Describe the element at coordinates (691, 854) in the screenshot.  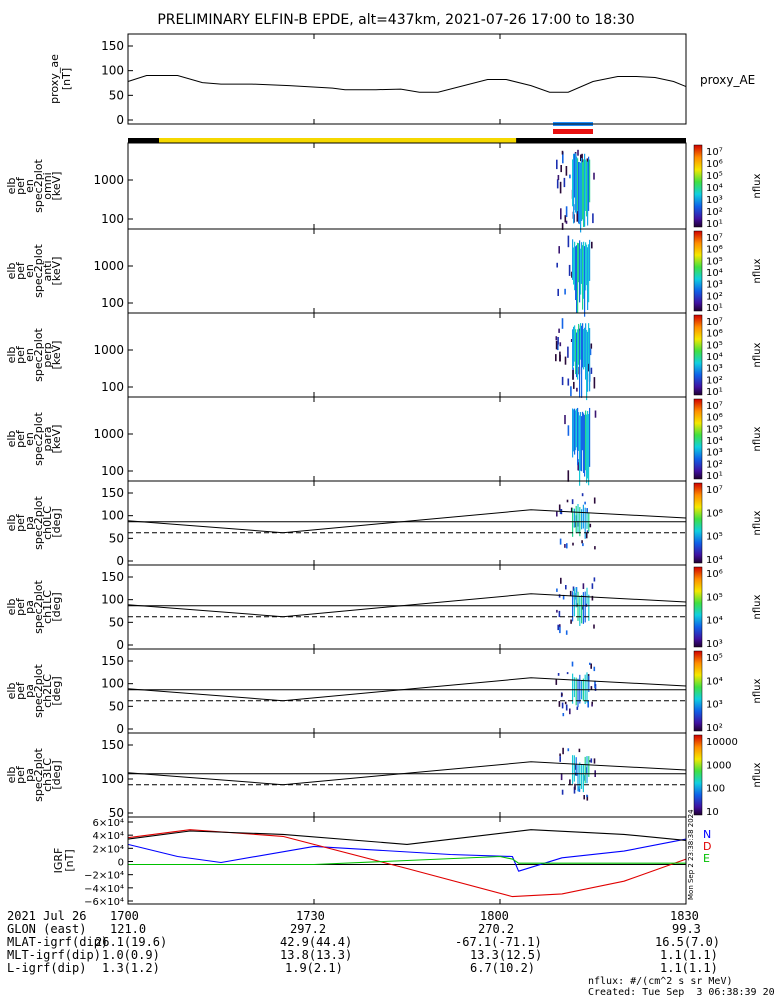
I see `side-timestamp: Mon Sep 2 23:38:38 2024` at that location.